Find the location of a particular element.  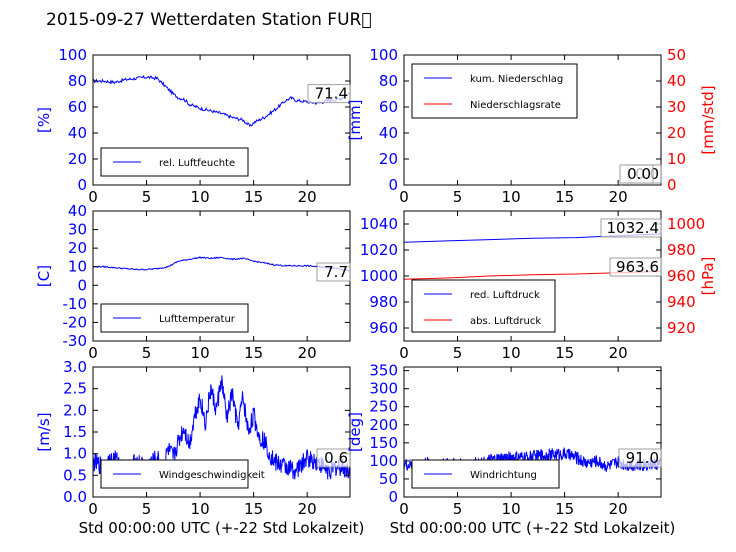

legend-box is located at coordinates (483, 306).